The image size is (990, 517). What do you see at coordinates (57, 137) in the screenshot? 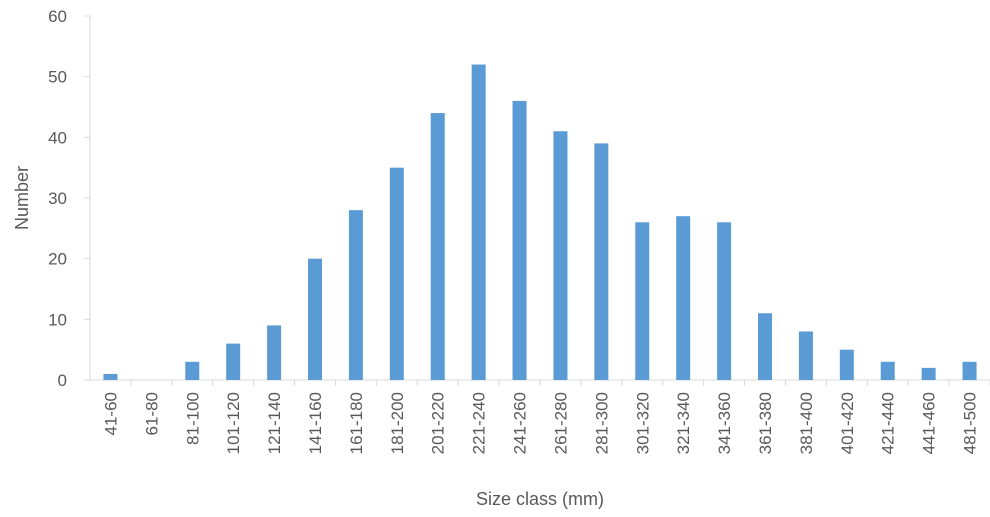
I see `y-tick-label: 40` at bounding box center [57, 137].